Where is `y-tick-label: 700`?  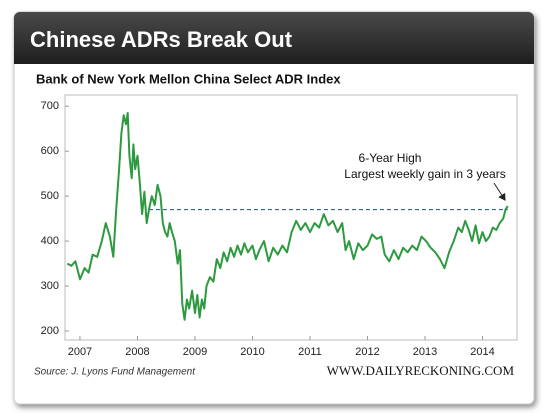 y-tick-label: 700 is located at coordinates (50, 106).